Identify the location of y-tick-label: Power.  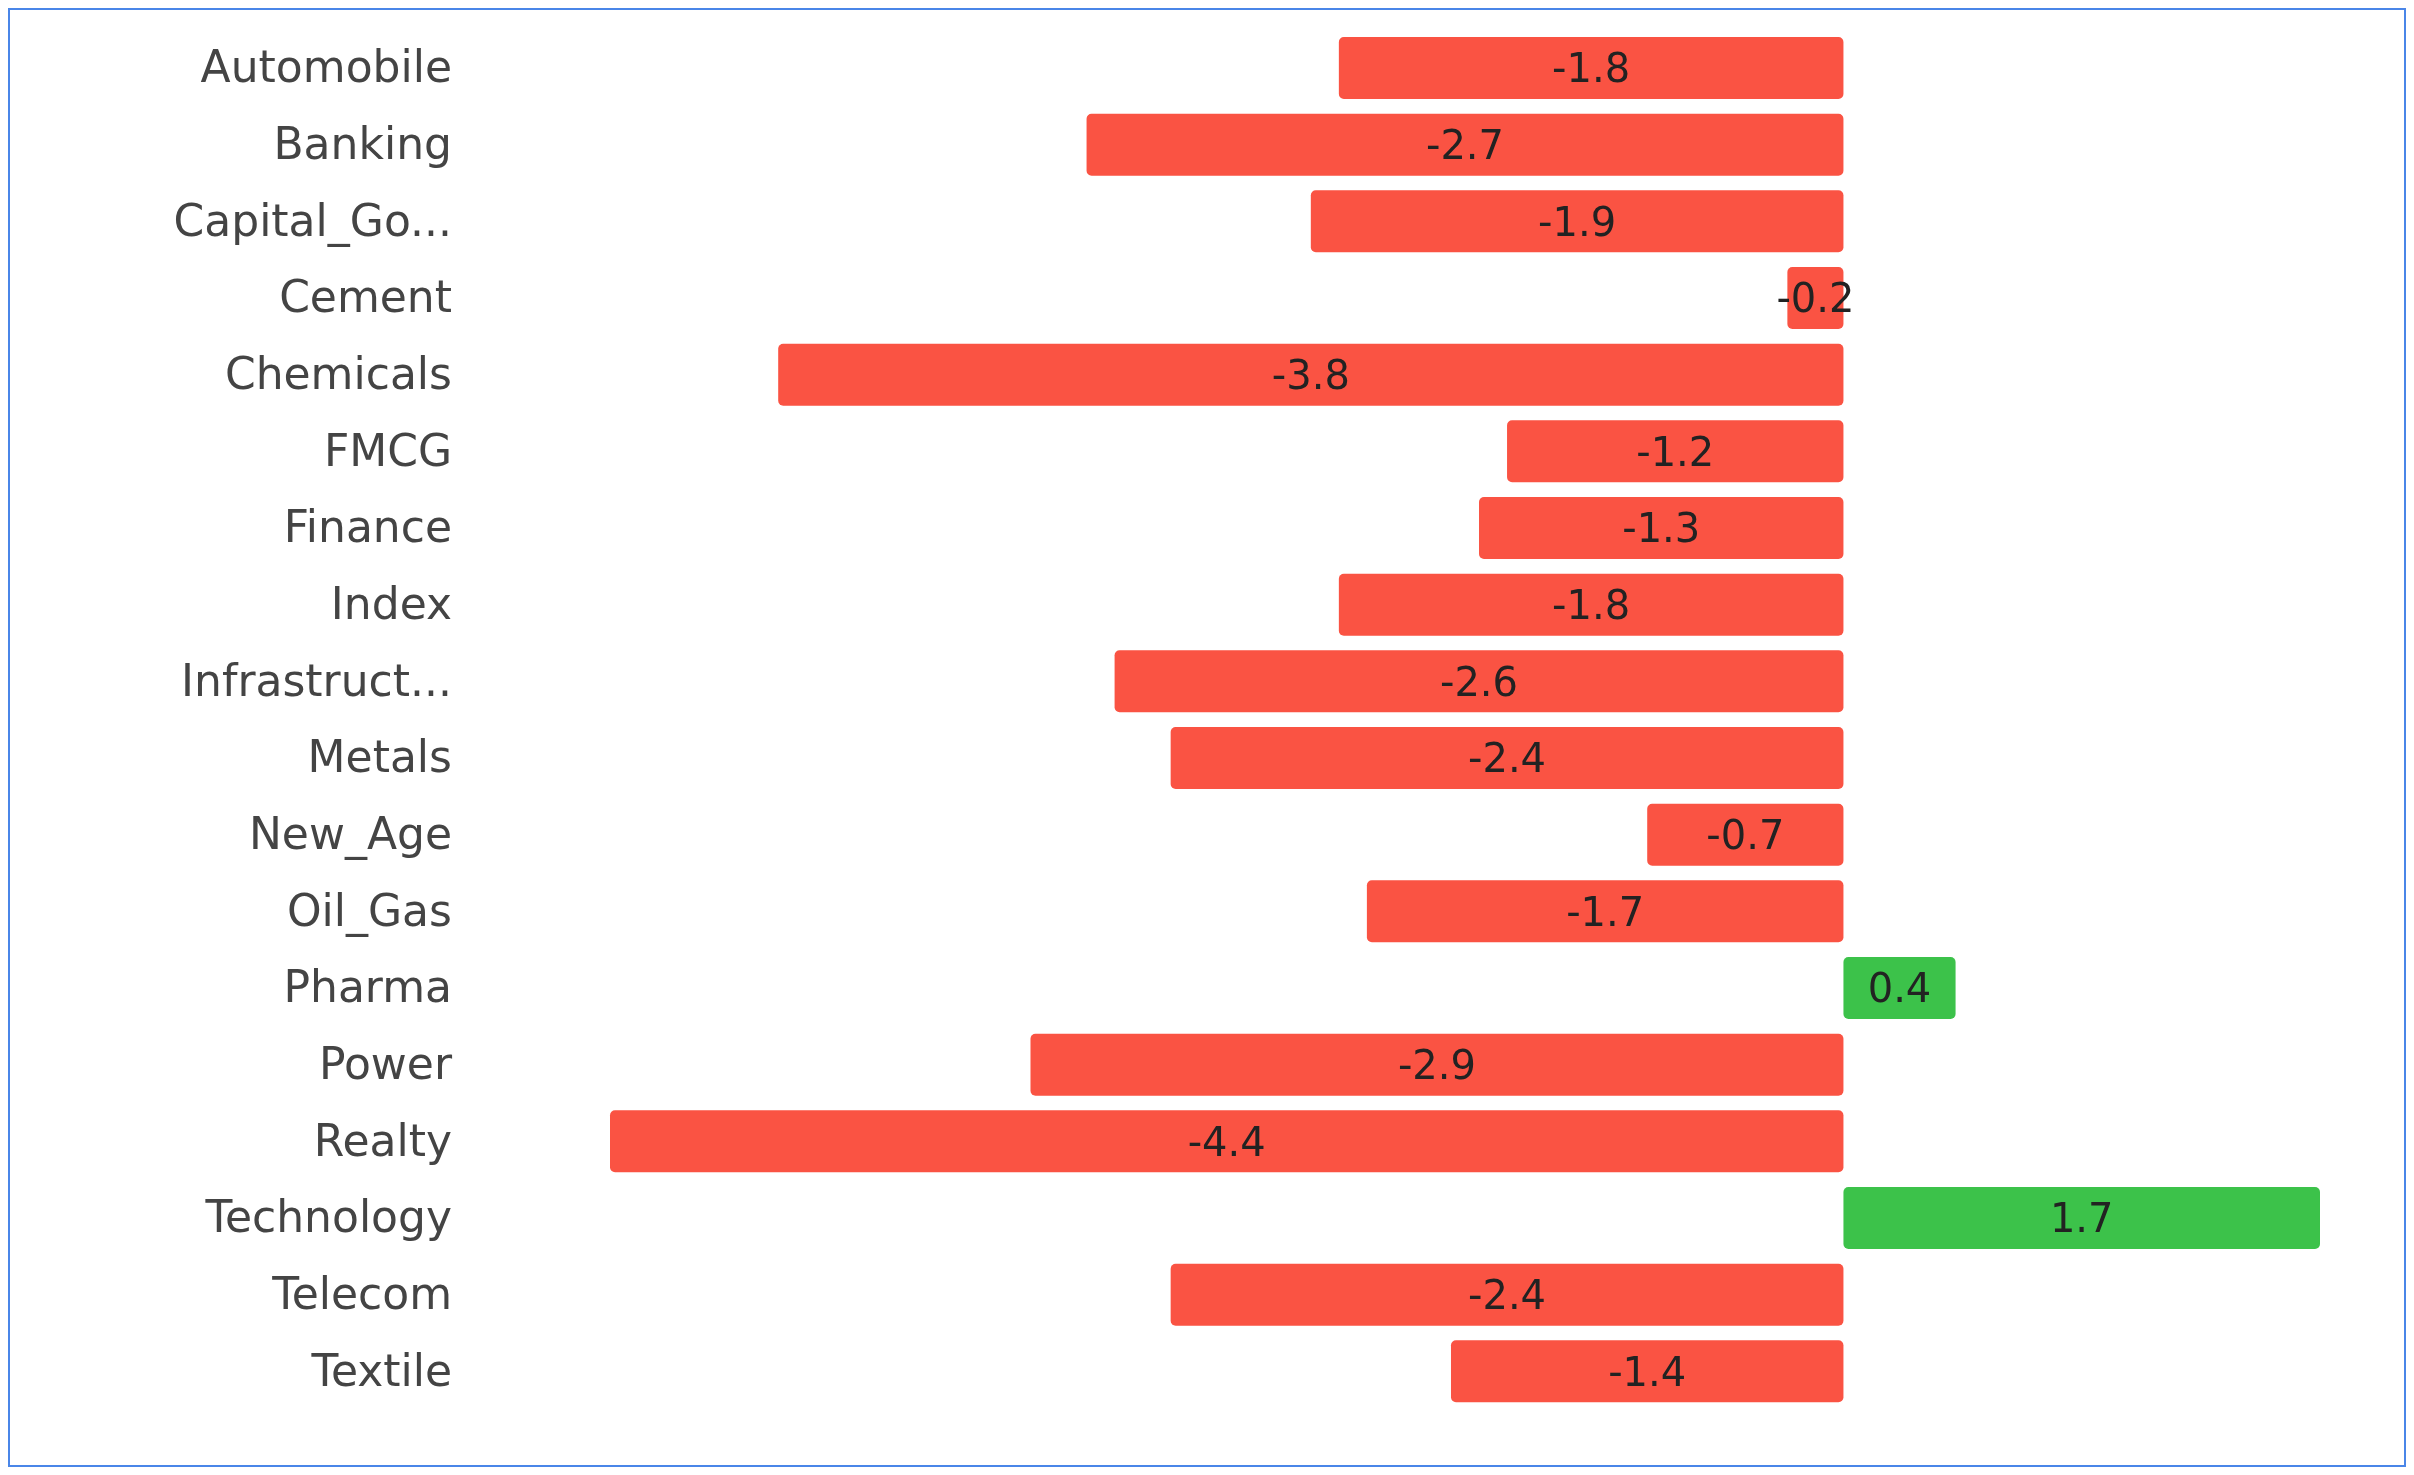
(385, 1063).